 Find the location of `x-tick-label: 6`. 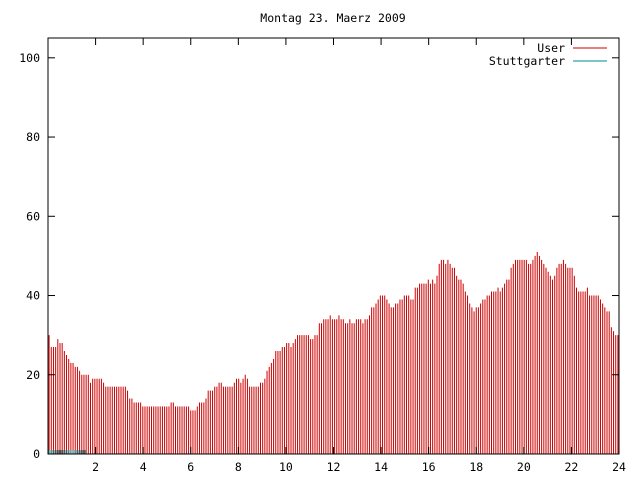

x-tick-label: 6 is located at coordinates (190, 467).